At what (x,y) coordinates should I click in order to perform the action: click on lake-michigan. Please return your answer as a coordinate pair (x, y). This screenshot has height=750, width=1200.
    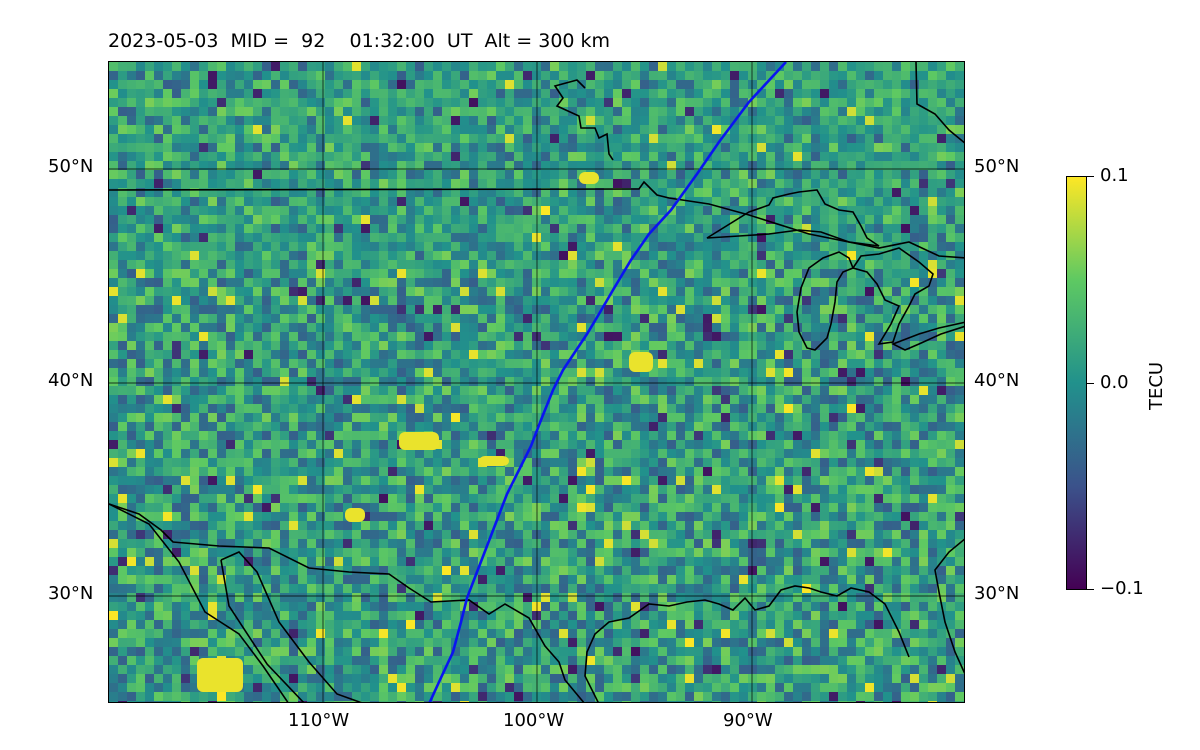
    Looking at the image, I should click on (825, 301).